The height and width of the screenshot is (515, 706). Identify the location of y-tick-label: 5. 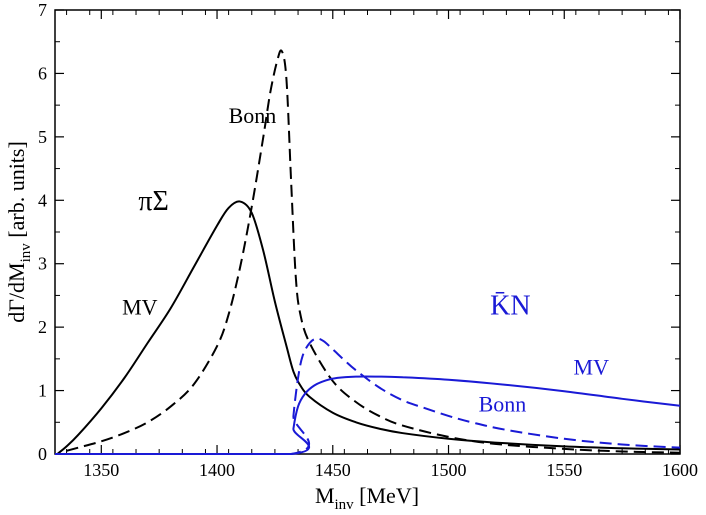
(42, 137).